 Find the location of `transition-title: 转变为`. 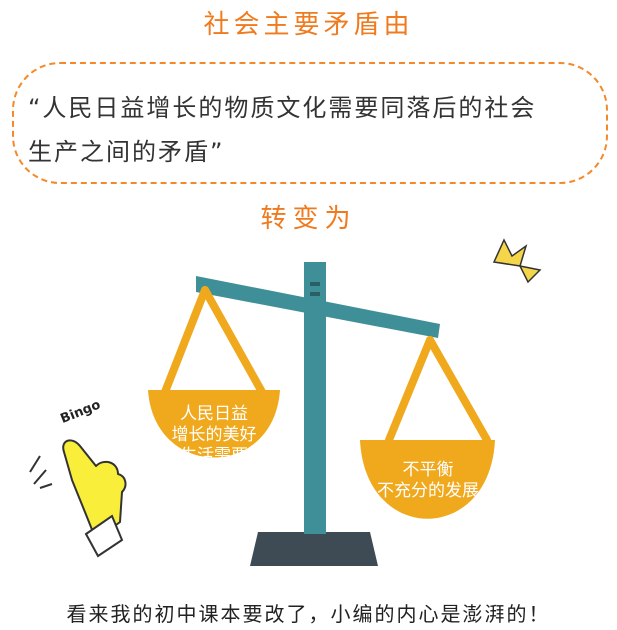

transition-title: 转变为 is located at coordinates (308, 219).